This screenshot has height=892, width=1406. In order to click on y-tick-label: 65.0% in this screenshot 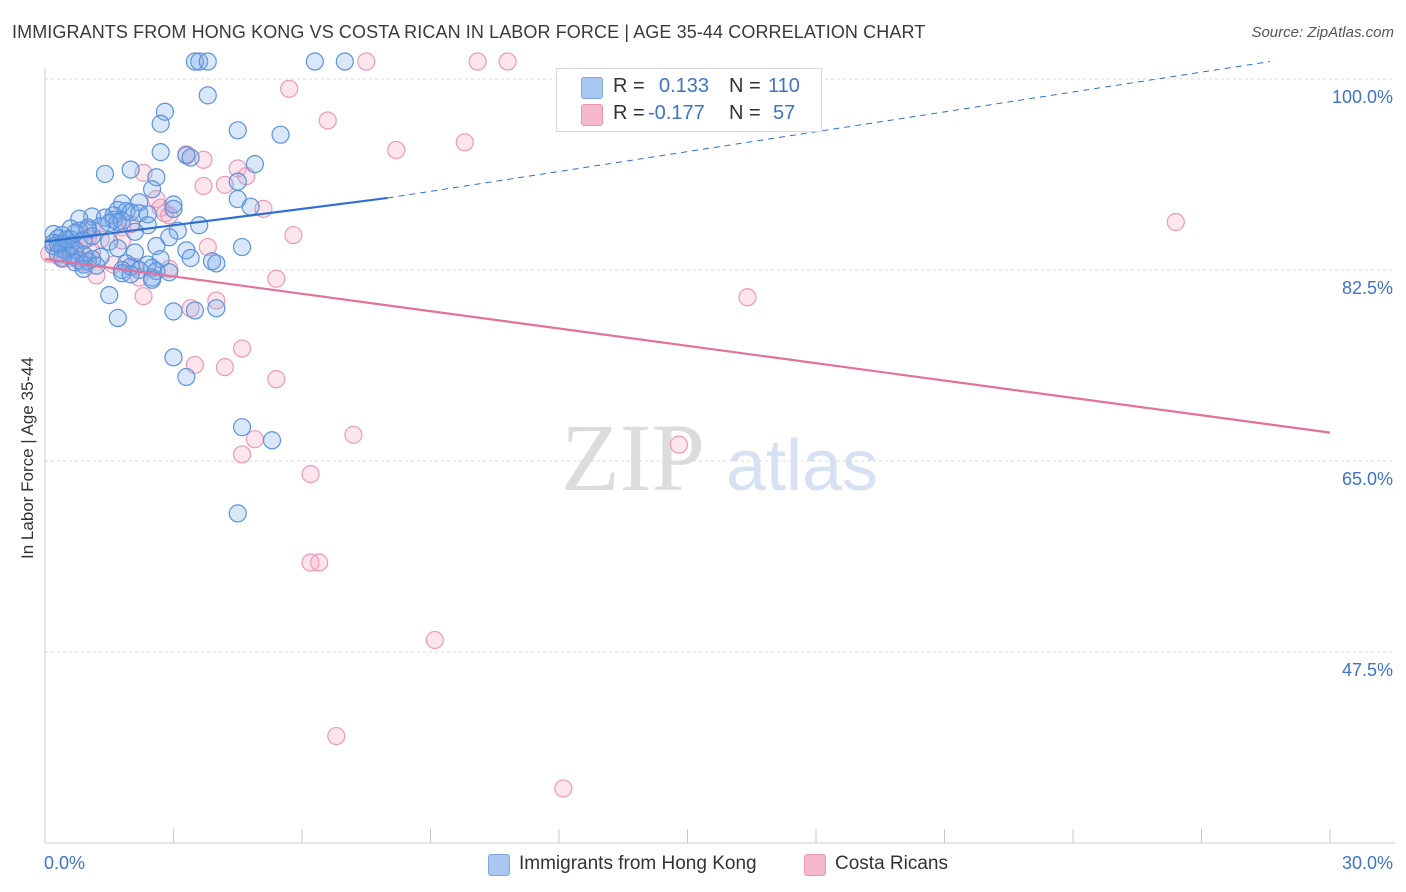, I will do `click(1367, 479)`.